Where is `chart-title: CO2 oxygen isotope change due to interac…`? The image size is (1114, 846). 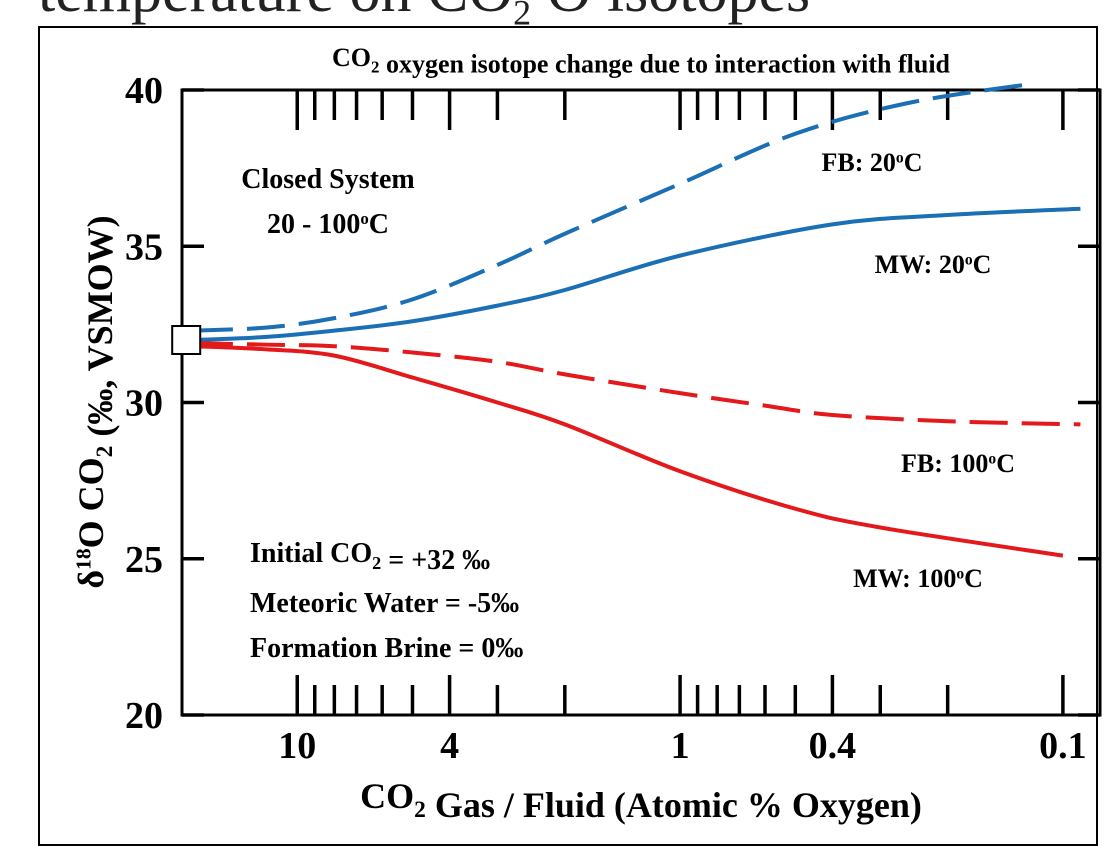
chart-title: CO2 oxygen isotope change due to interac… is located at coordinates (641, 61).